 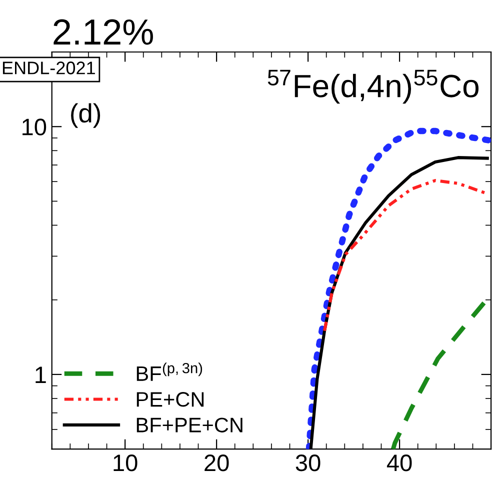 I want to click on legend-label: BF+PE+CN, so click(x=189, y=425).